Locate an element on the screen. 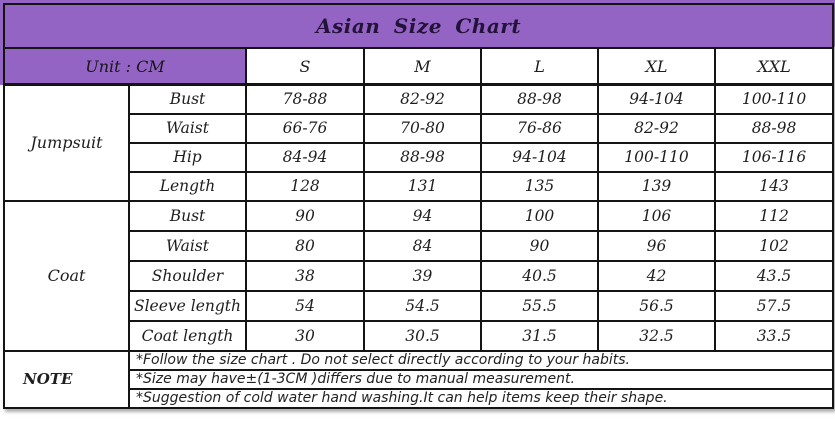 Image resolution: width=835 pixels, height=438 pixels. table-row: Shoulder 38 39 40.5 42 43.5 is located at coordinates (419, 275).